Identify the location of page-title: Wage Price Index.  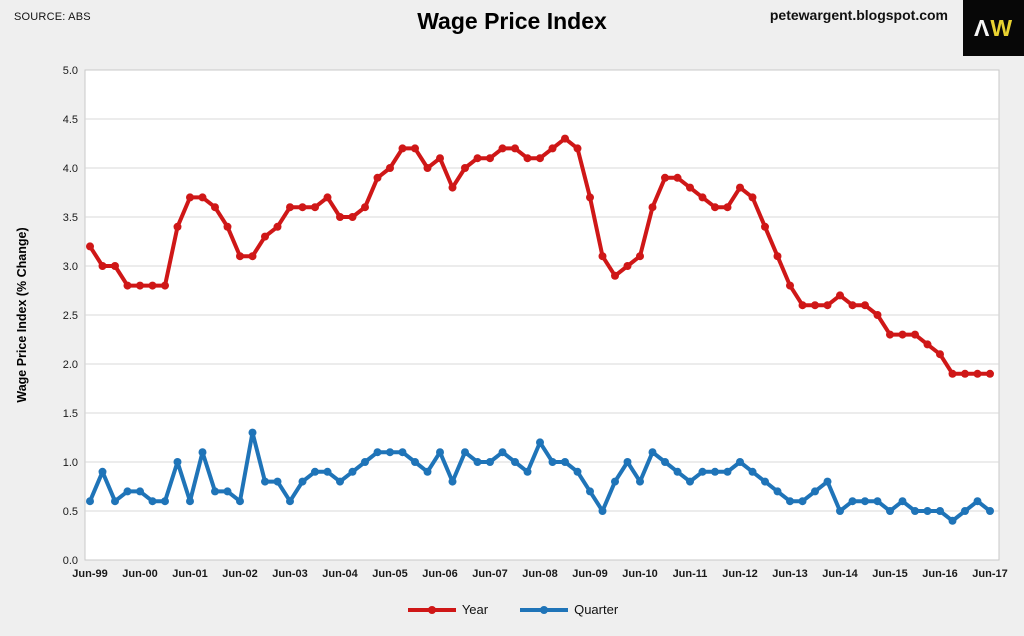
(512, 21).